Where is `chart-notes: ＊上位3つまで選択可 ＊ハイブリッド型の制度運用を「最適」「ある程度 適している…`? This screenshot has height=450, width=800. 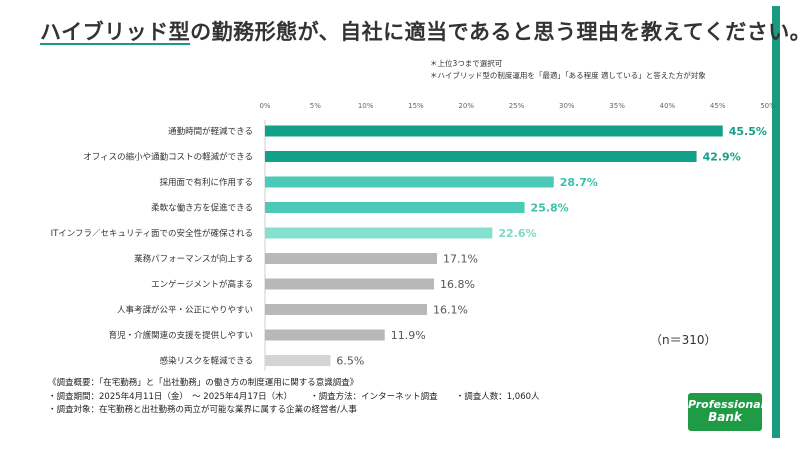 chart-notes: ＊上位3つまで選択可 ＊ハイブリッド型の制度運用を「最適」「ある程度 適している… is located at coordinates (568, 70).